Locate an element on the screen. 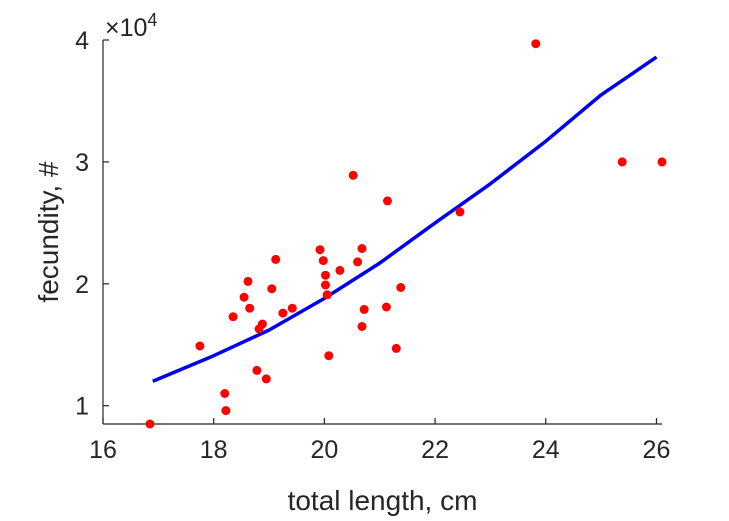 The height and width of the screenshot is (521, 729). y-tick-label: 4 is located at coordinates (82, 41).